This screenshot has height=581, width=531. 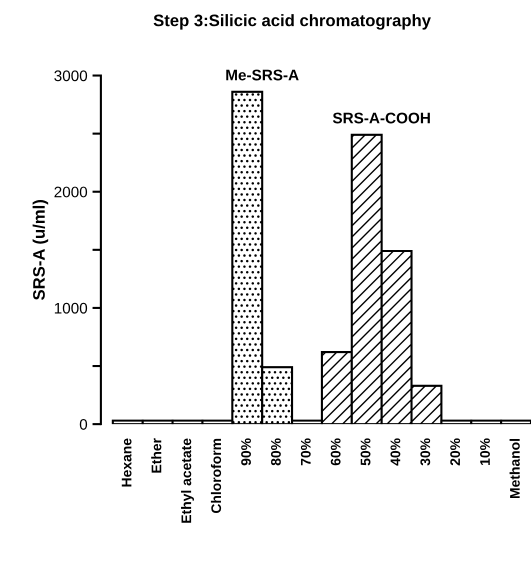 I want to click on y-tick-label: 0, so click(x=84, y=424).